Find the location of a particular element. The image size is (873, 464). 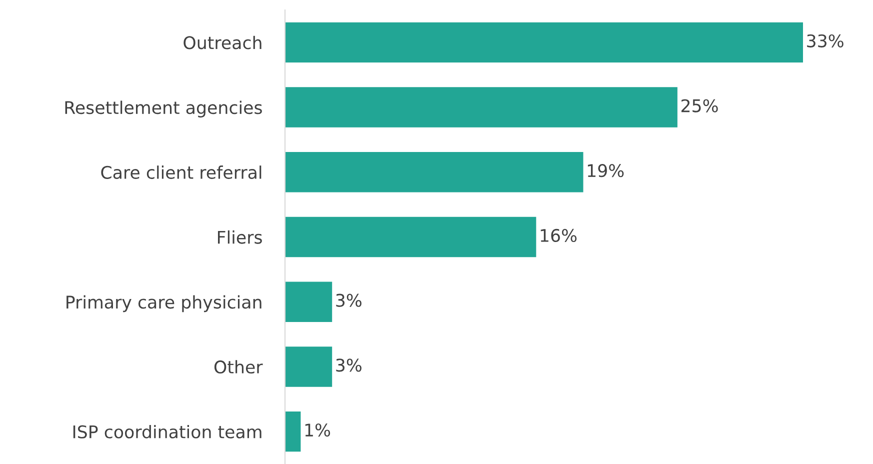

y-tick-label: Other is located at coordinates (238, 367).